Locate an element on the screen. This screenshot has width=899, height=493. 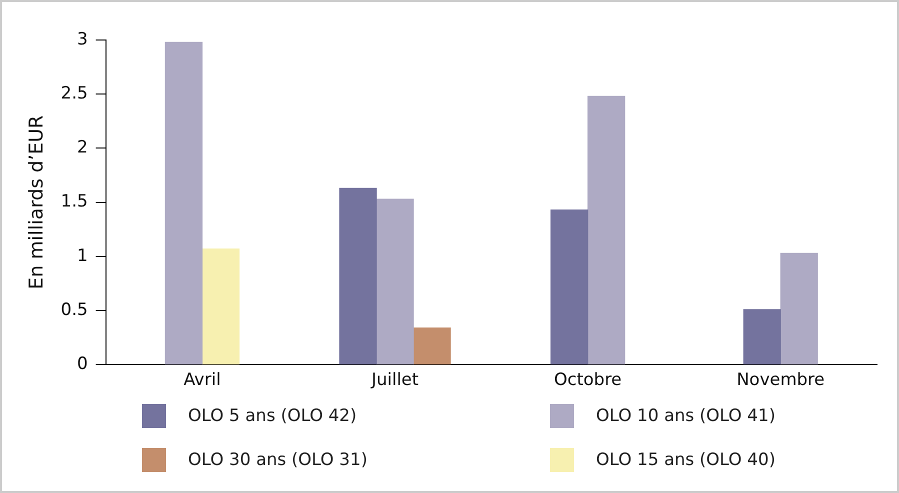
legend-label: OLO 30 ans (OLO 31) is located at coordinates (278, 460).